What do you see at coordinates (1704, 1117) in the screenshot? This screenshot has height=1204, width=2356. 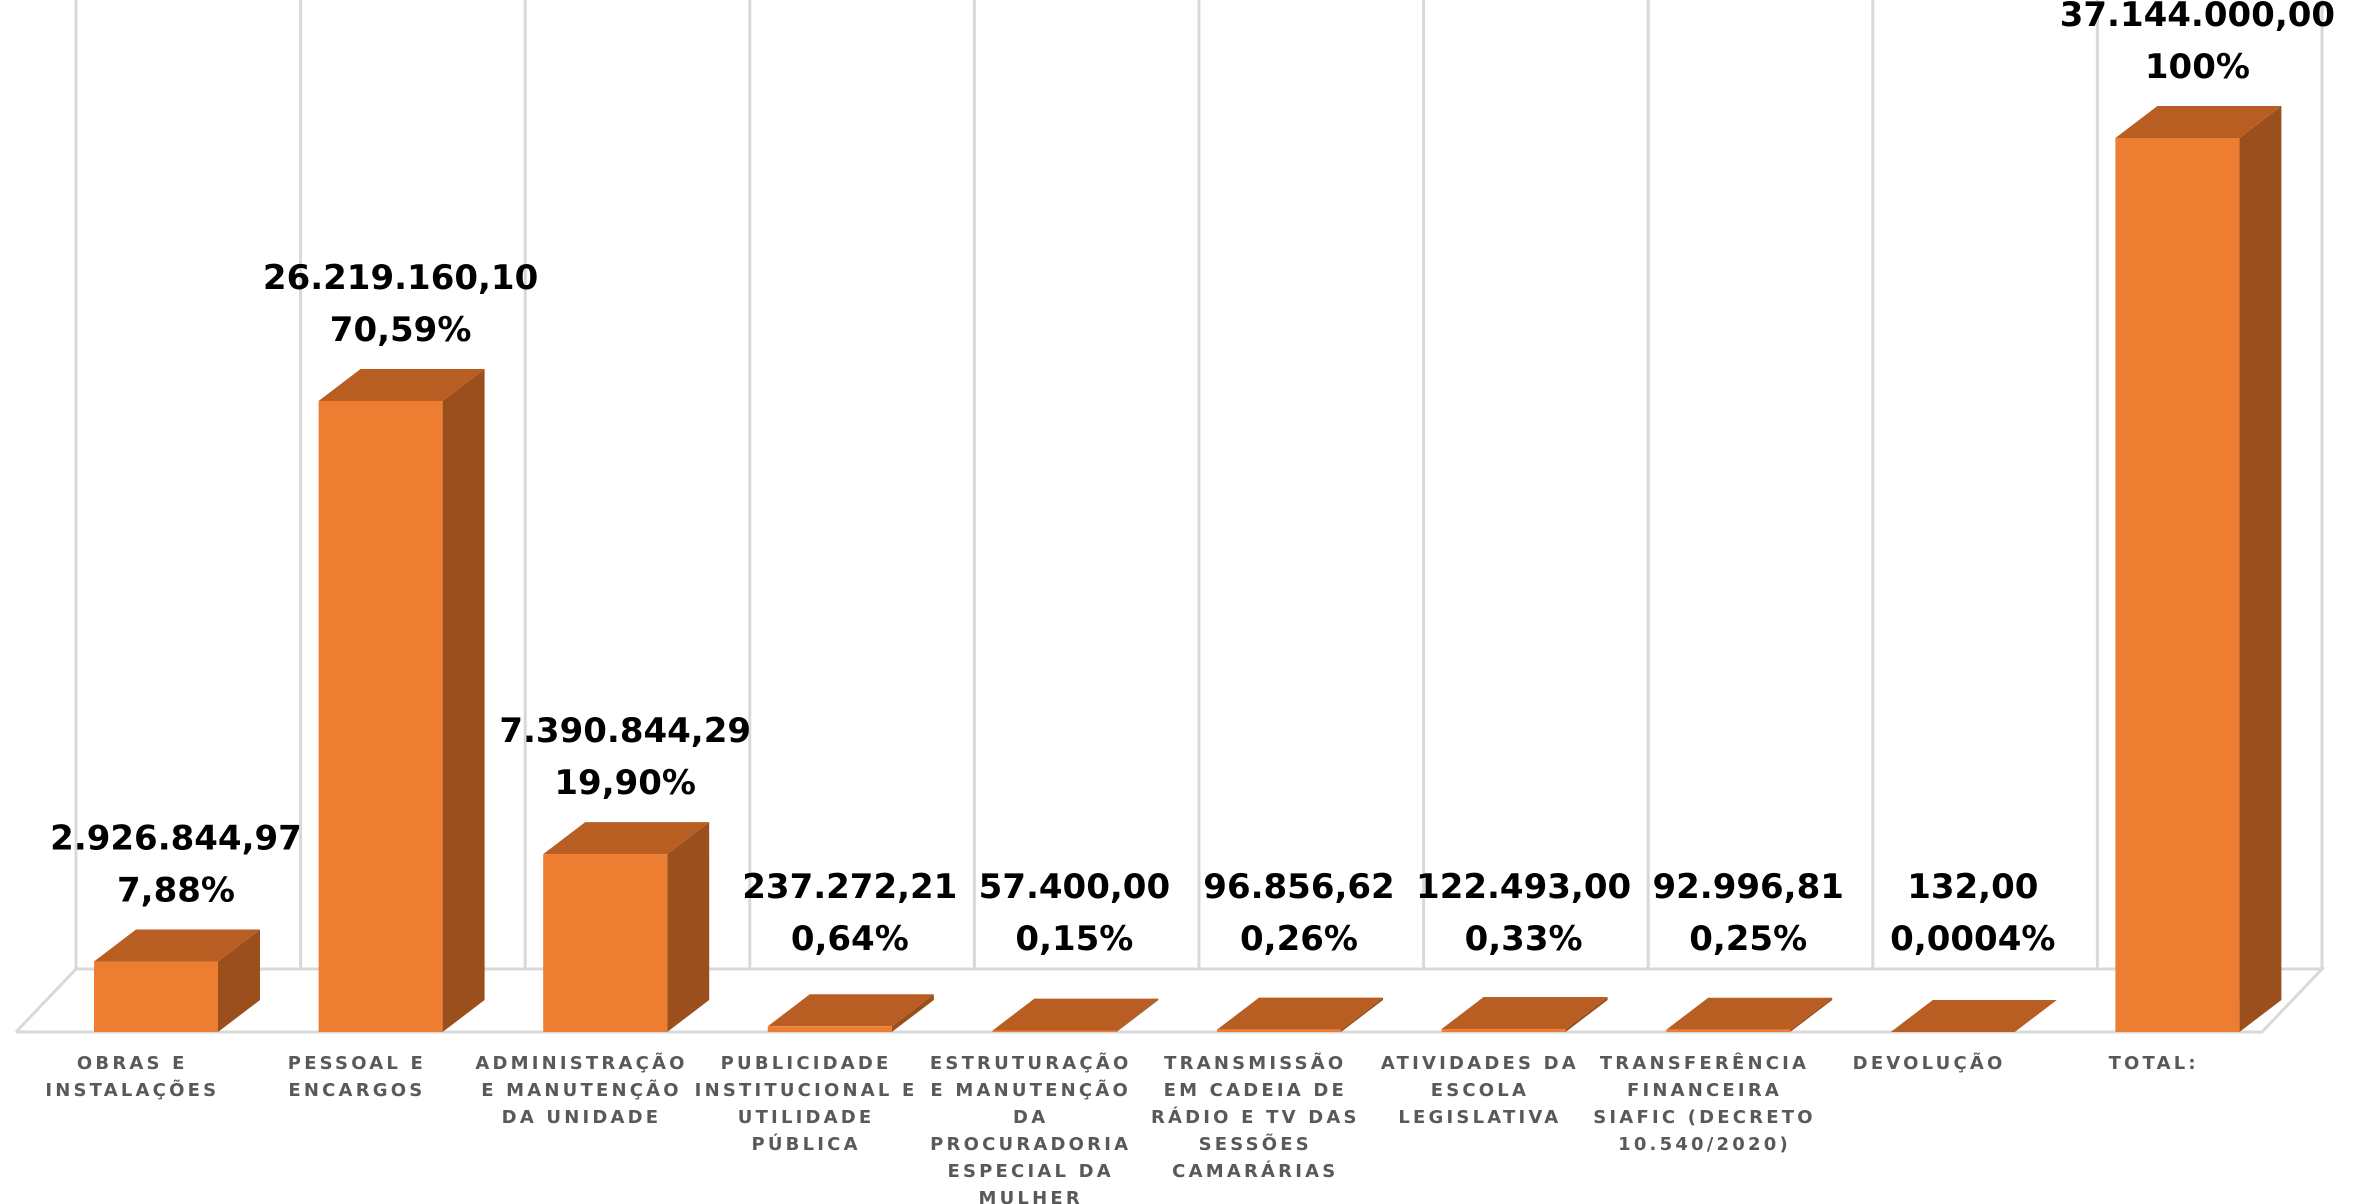 I see `category-label: SIAFIC (DECRETO` at bounding box center [1704, 1117].